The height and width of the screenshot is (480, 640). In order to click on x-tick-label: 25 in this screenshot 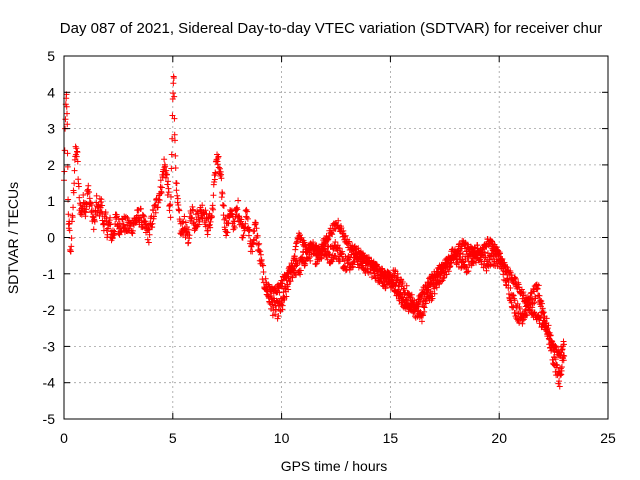, I will do `click(608, 438)`.